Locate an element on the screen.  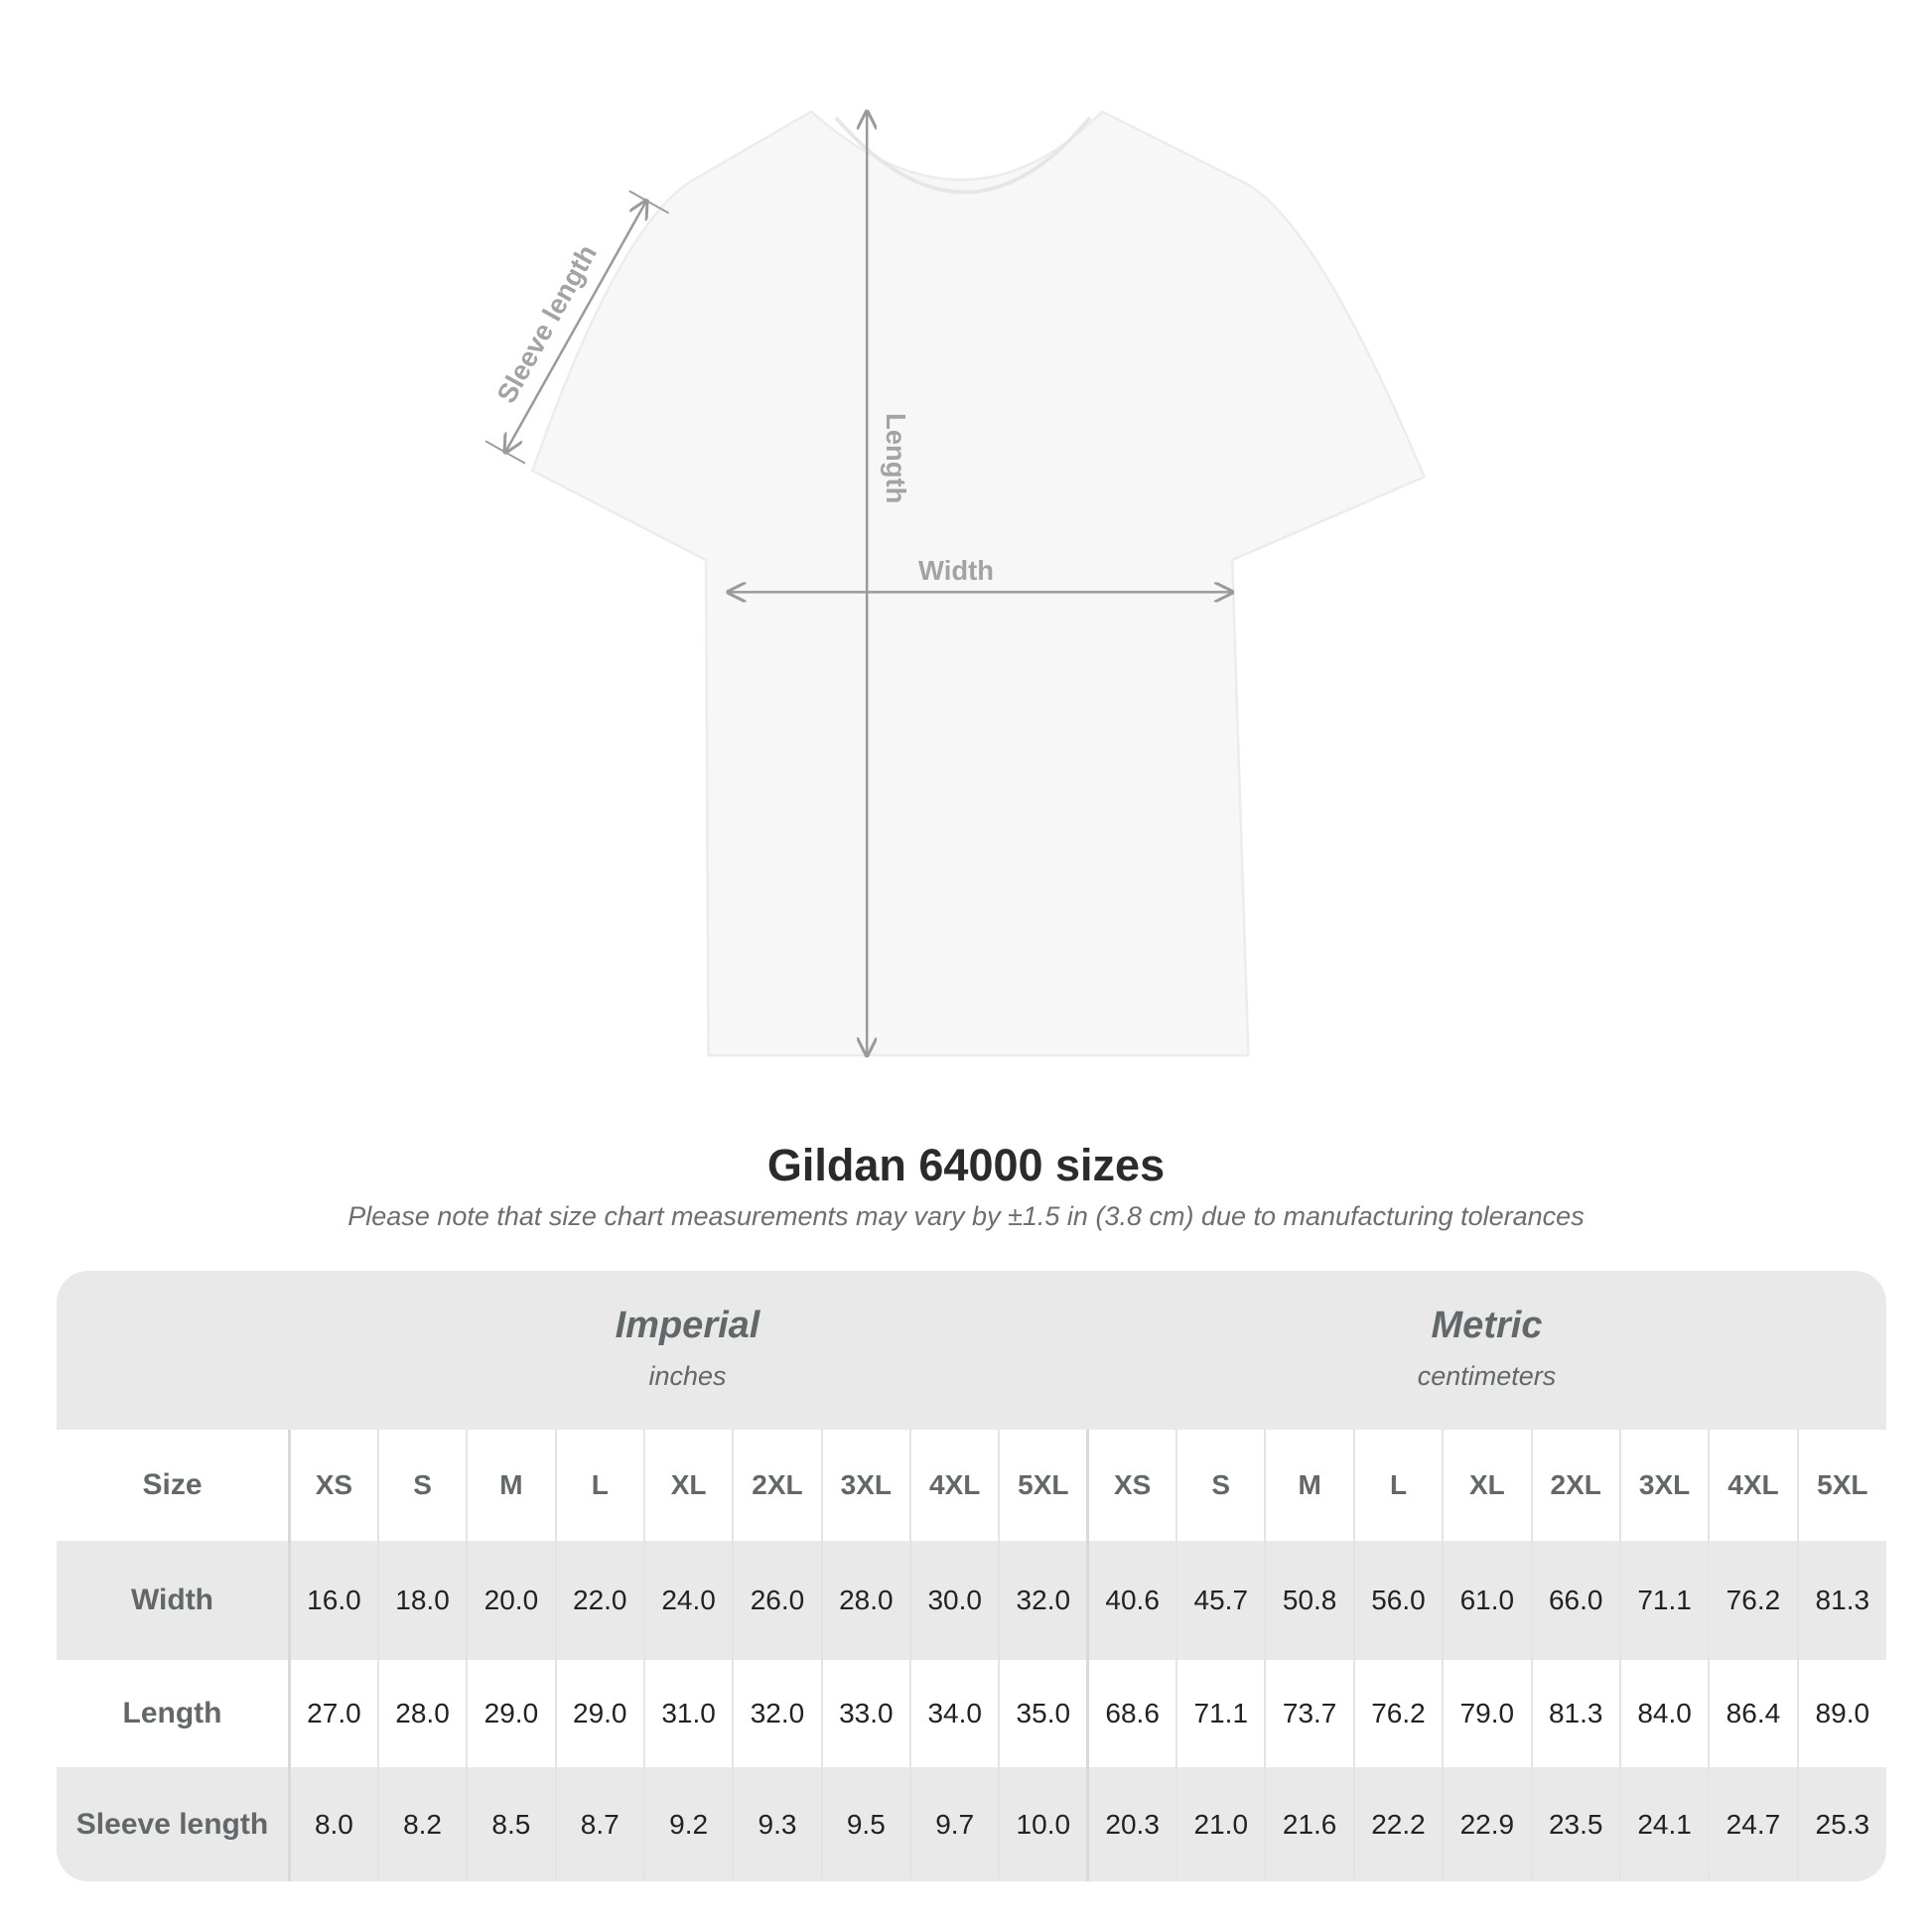
metric-cell: 20.3 is located at coordinates (1132, 1824).